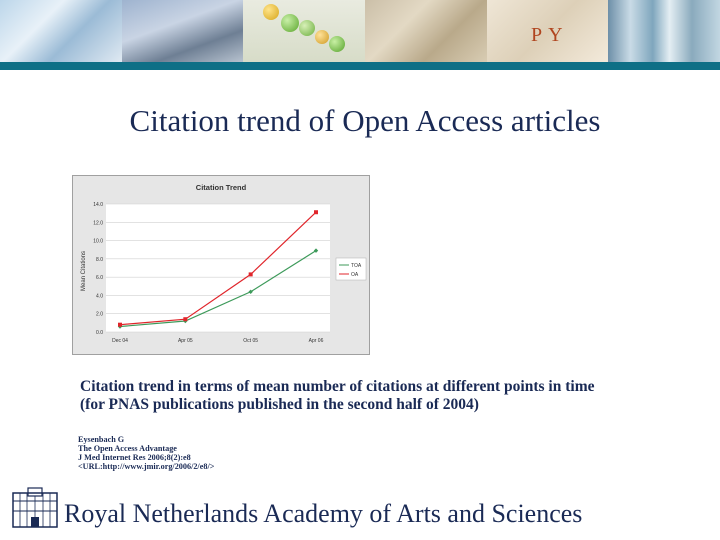  I want to click on series-line-oa, so click(218, 268).